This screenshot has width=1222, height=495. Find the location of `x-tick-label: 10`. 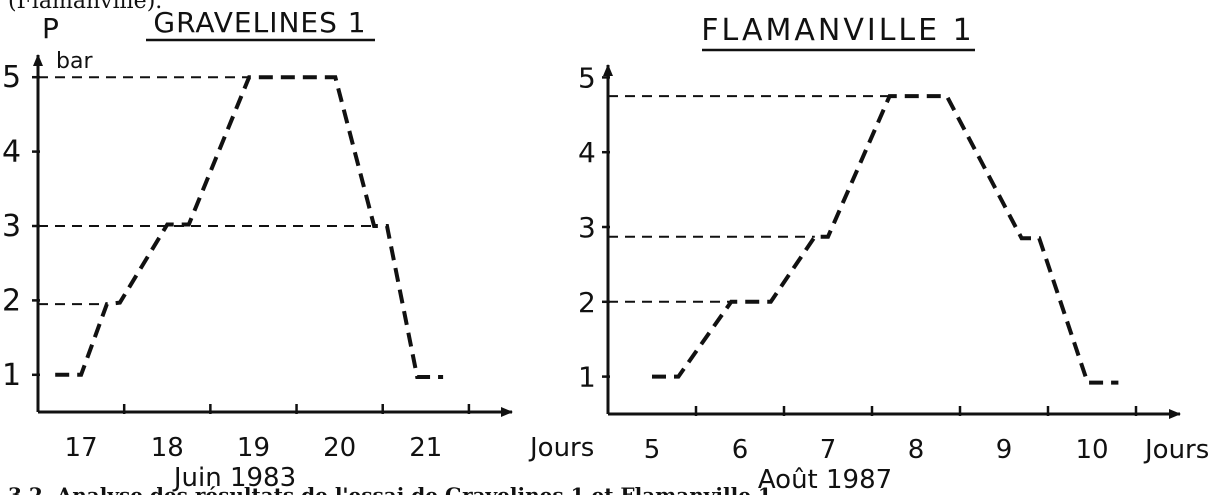

x-tick-label: 10 is located at coordinates (1091, 450).